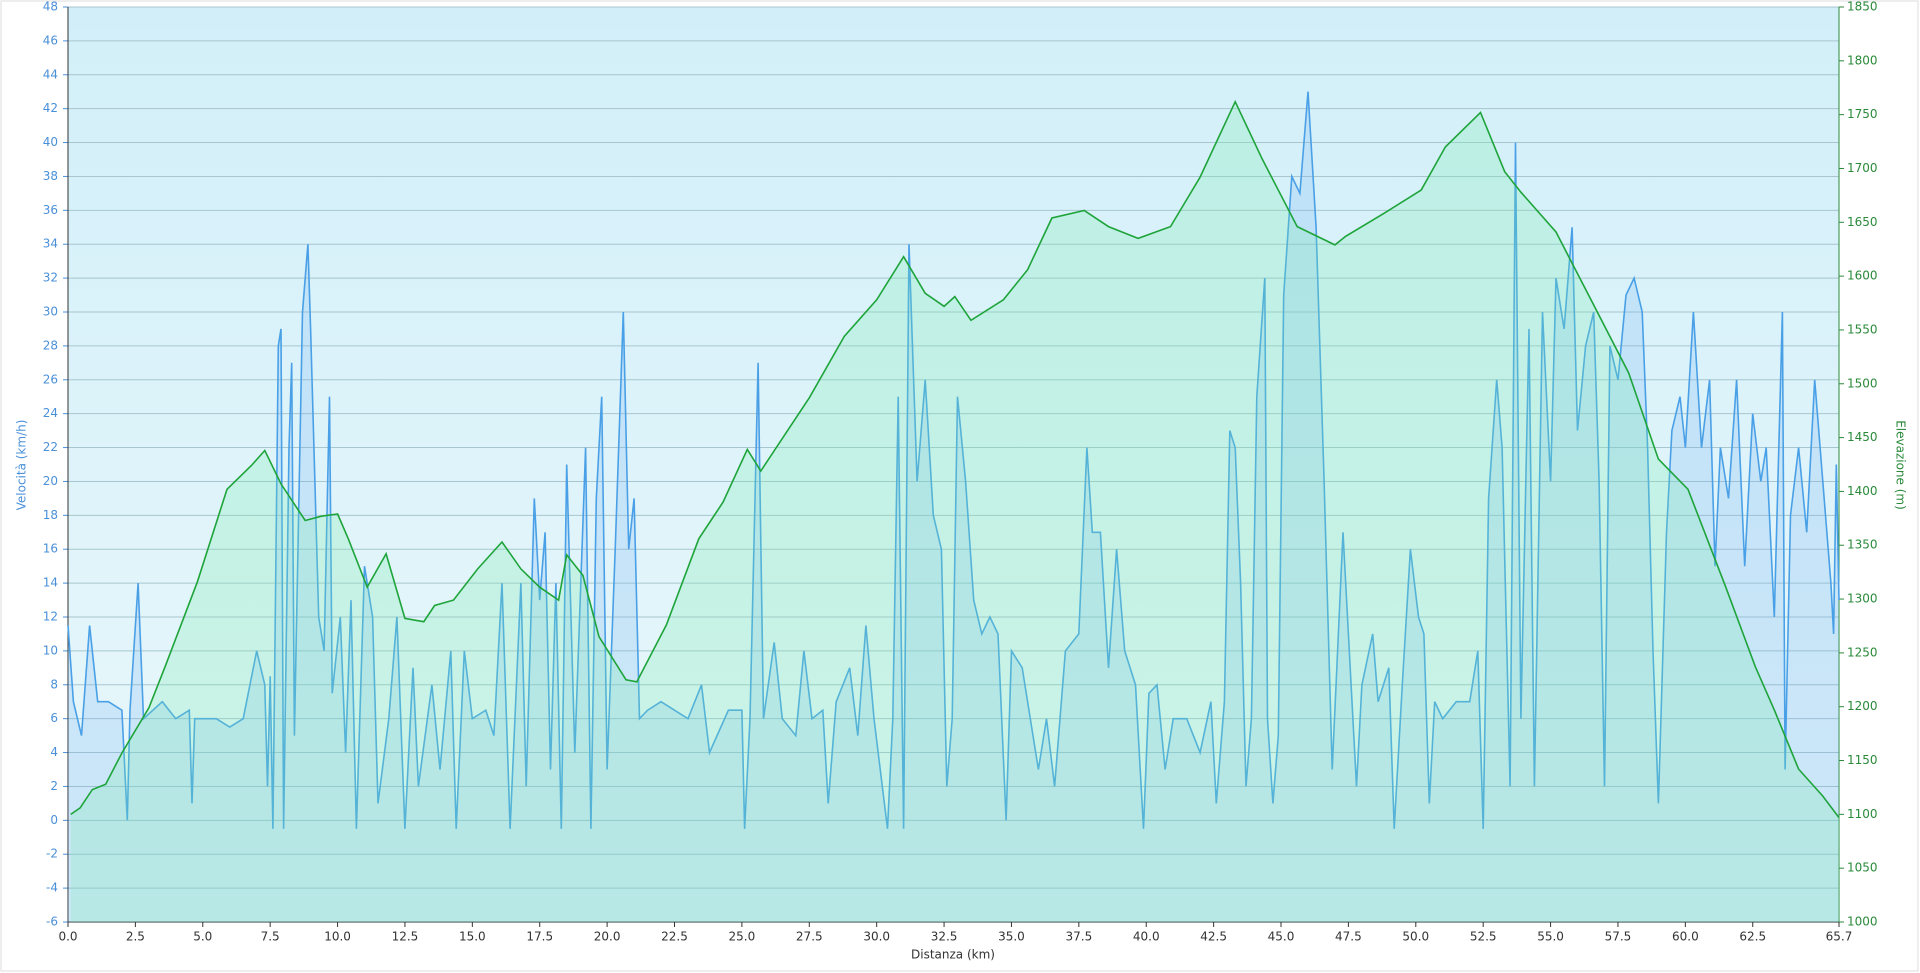 The image size is (1920, 973). Describe the element at coordinates (50, 515) in the screenshot. I see `y-tick-label: 18` at that location.